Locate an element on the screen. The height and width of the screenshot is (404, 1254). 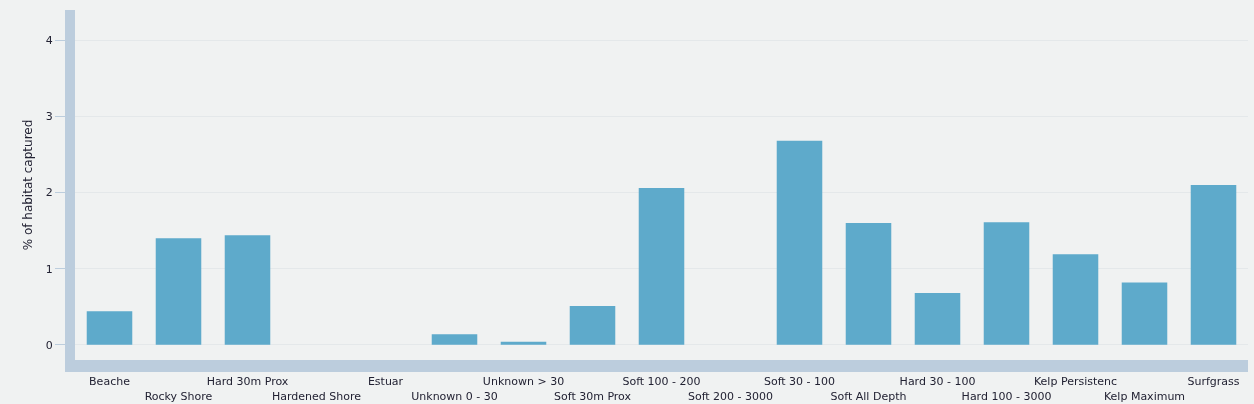
x-tick-label: Unknown > 30 is located at coordinates (523, 382).